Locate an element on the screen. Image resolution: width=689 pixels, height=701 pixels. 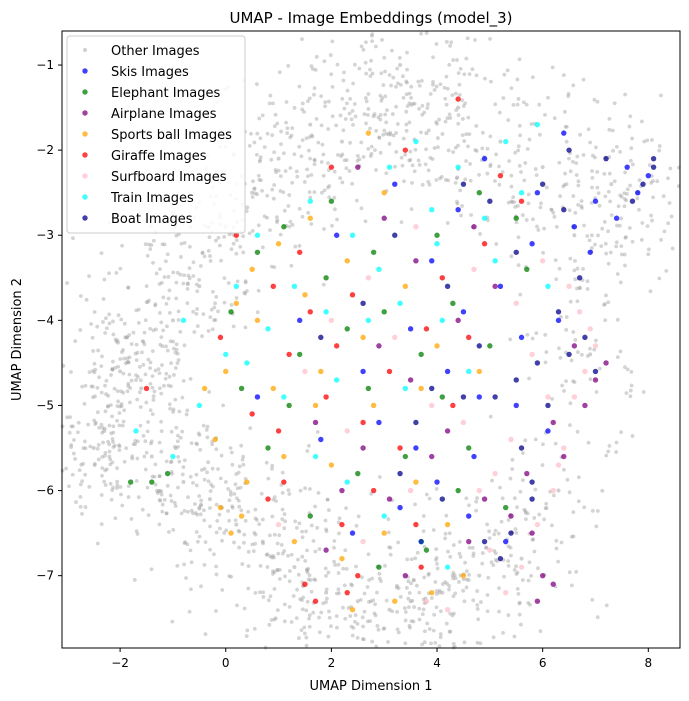
legend-label: Elephant Images is located at coordinates (165, 93).